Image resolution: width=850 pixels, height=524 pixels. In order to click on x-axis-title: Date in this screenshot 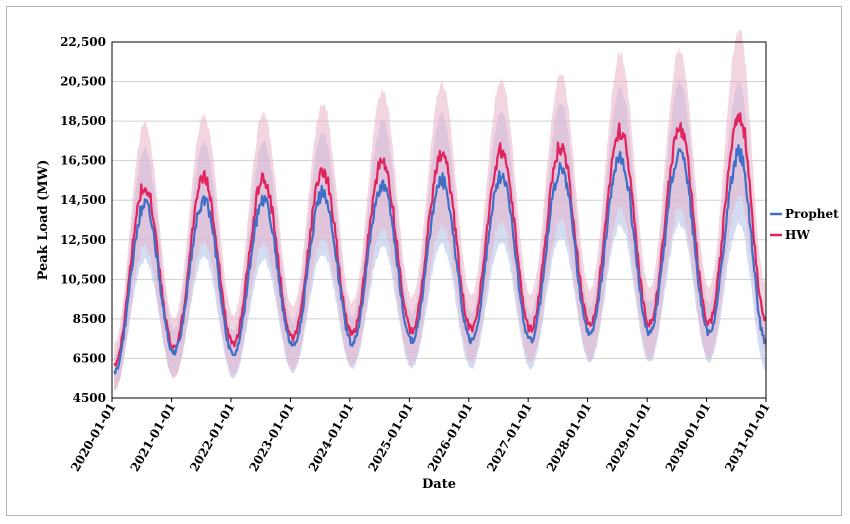, I will do `click(439, 484)`.